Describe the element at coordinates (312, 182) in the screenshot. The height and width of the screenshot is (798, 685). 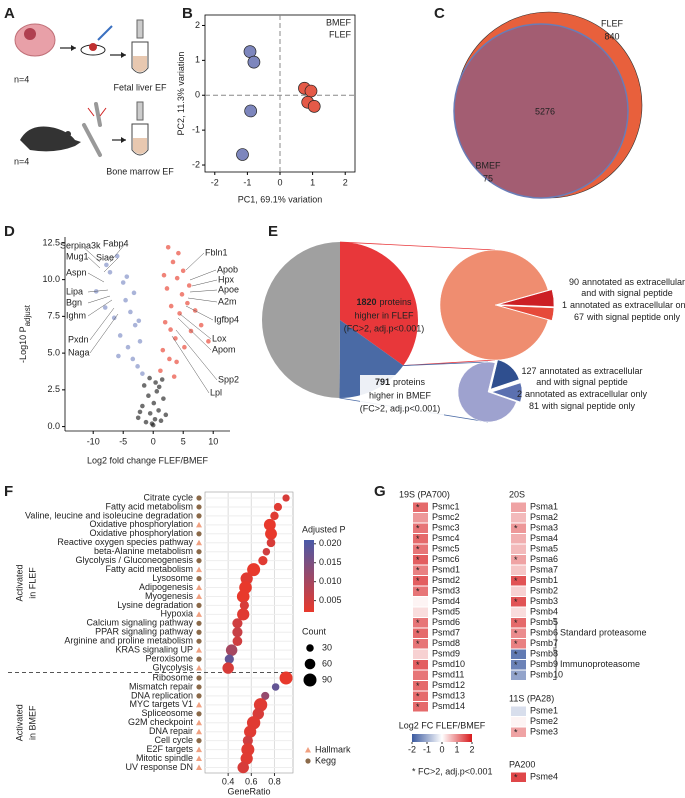
I see `x-tick-label: 1` at that location.